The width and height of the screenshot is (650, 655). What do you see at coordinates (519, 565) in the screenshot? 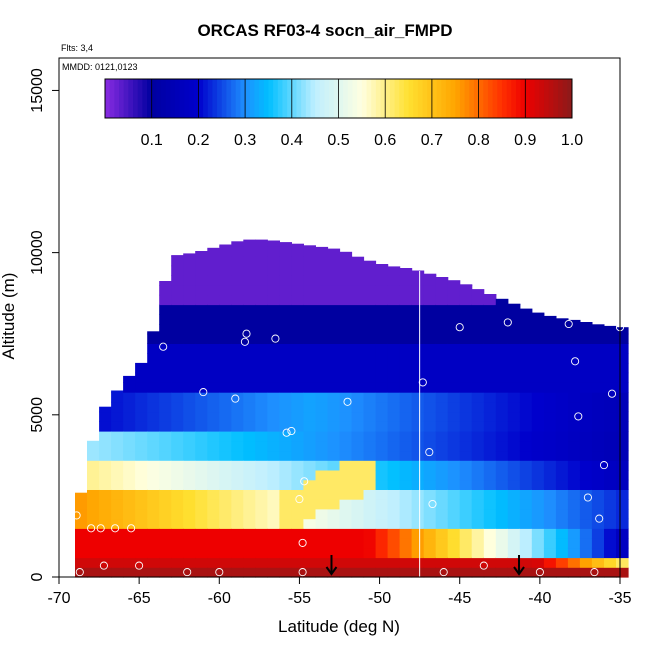
I see `down-arrow-marker` at bounding box center [519, 565].